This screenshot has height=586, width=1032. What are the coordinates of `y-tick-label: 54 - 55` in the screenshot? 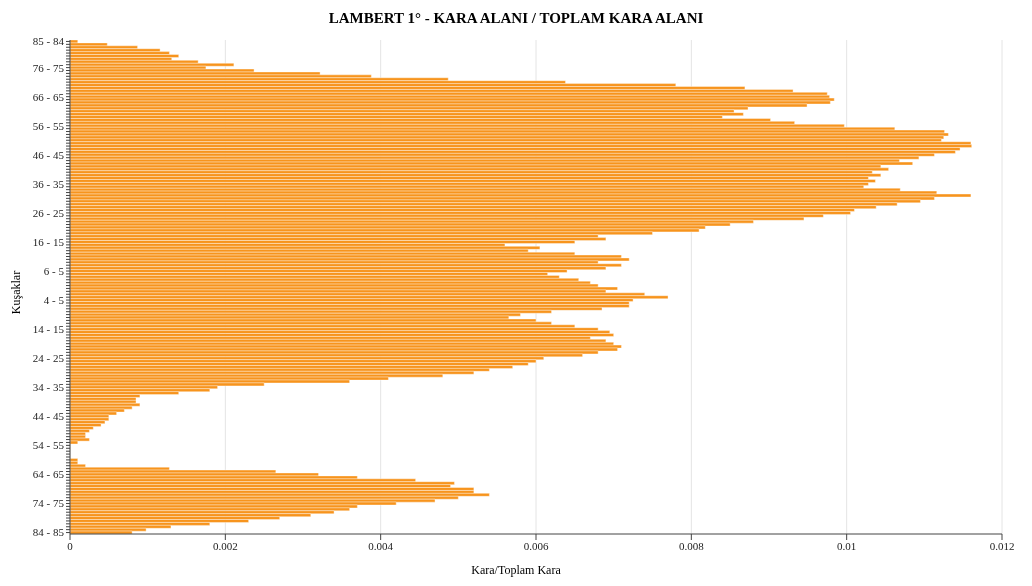 It's located at (48, 445).